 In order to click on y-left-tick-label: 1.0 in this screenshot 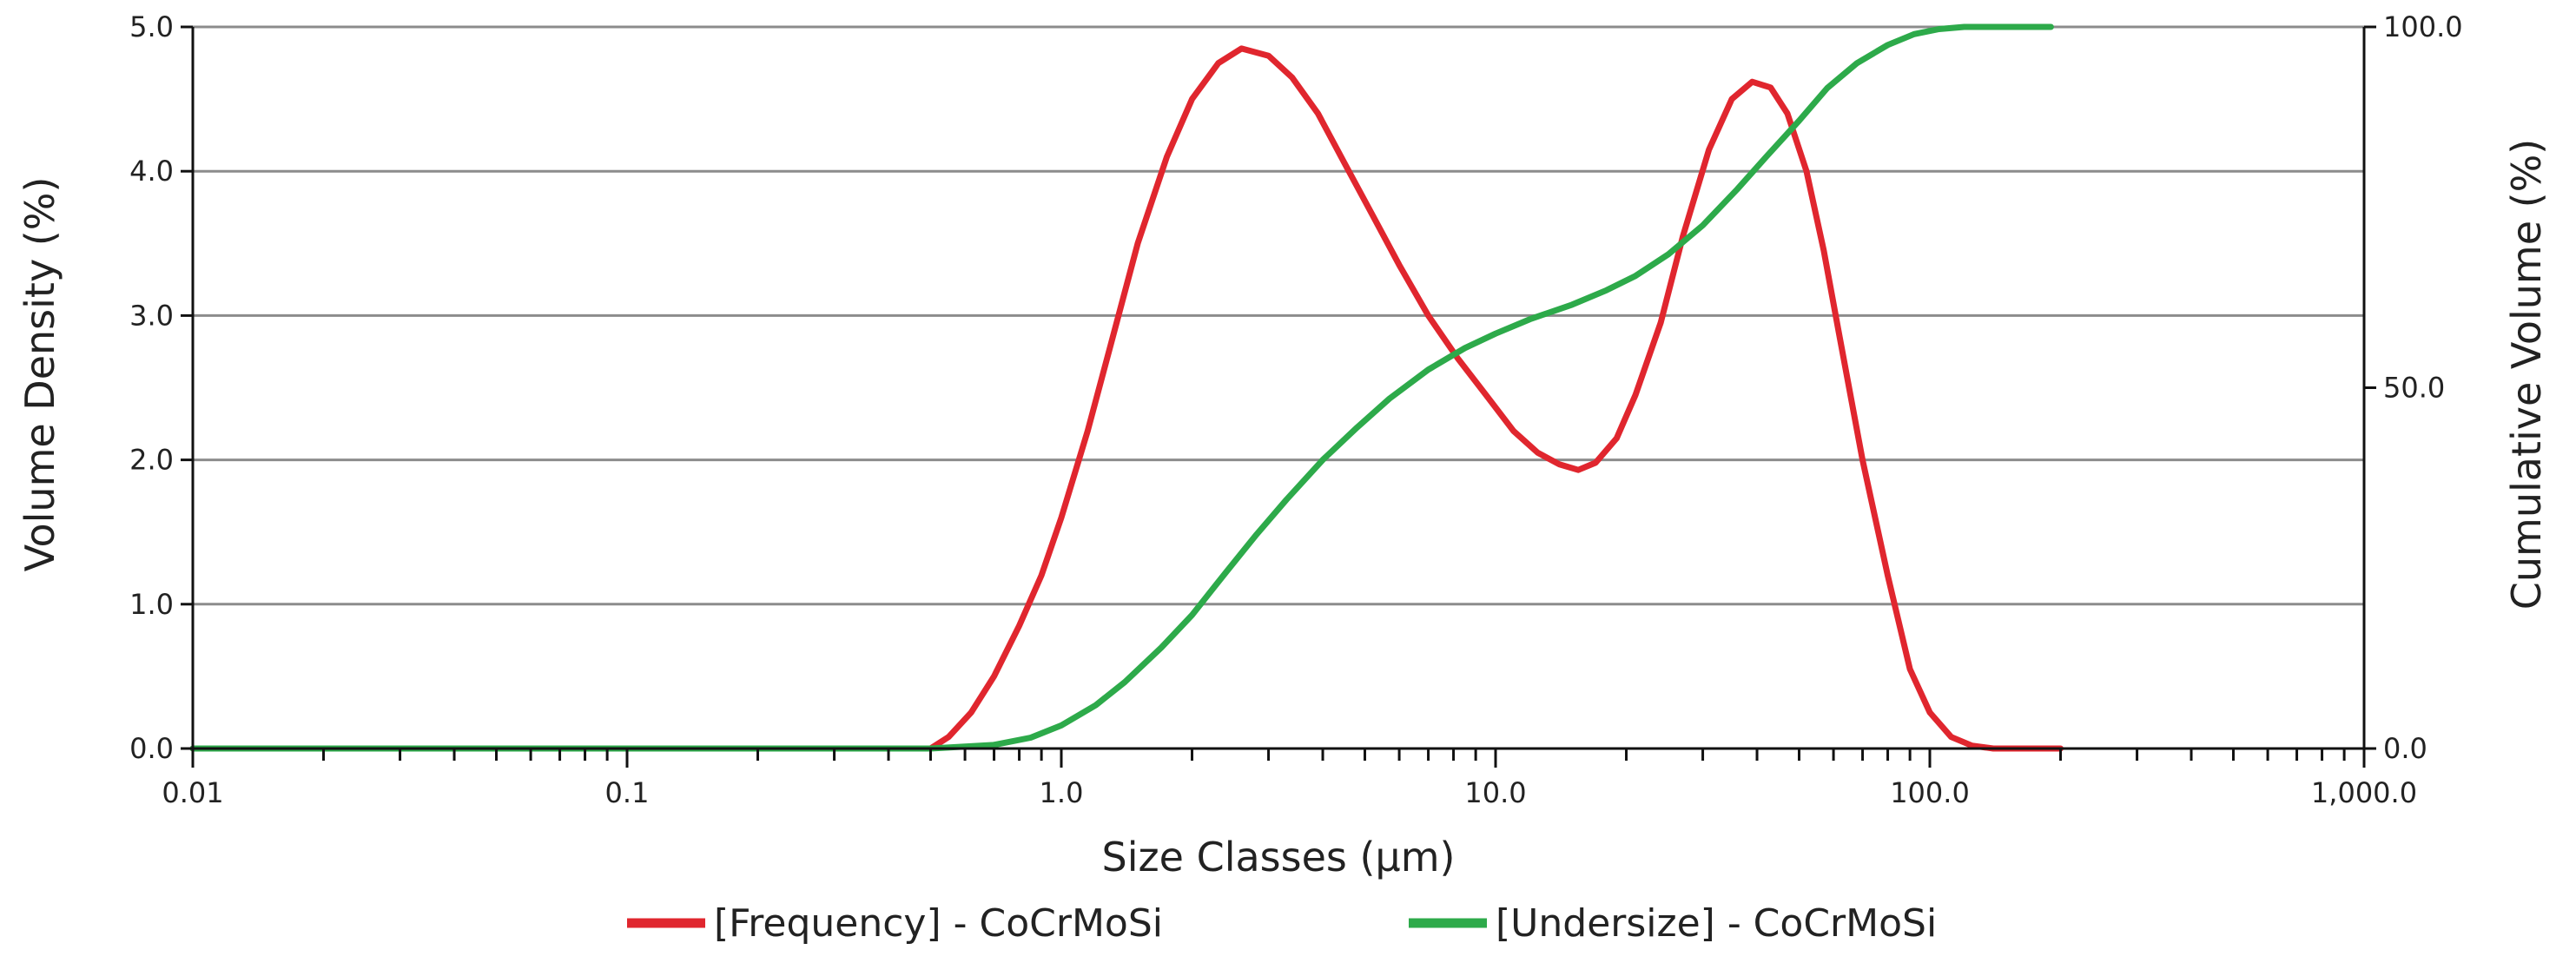, I will do `click(151, 604)`.